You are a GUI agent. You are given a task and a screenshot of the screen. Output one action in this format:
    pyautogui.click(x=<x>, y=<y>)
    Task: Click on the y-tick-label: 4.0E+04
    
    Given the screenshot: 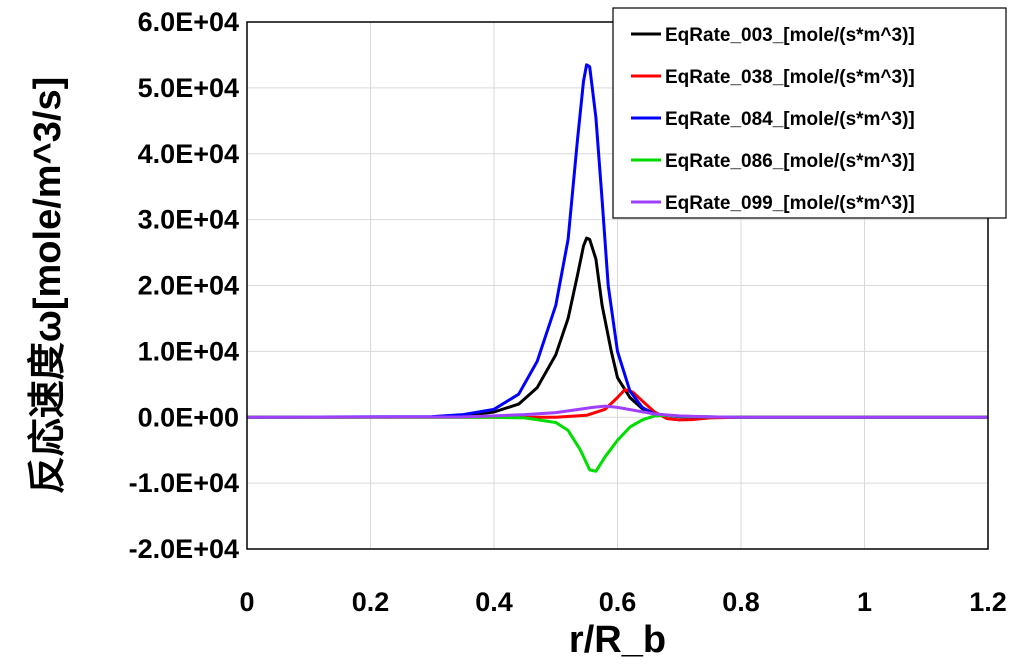 What is the action you would take?
    pyautogui.click(x=188, y=154)
    